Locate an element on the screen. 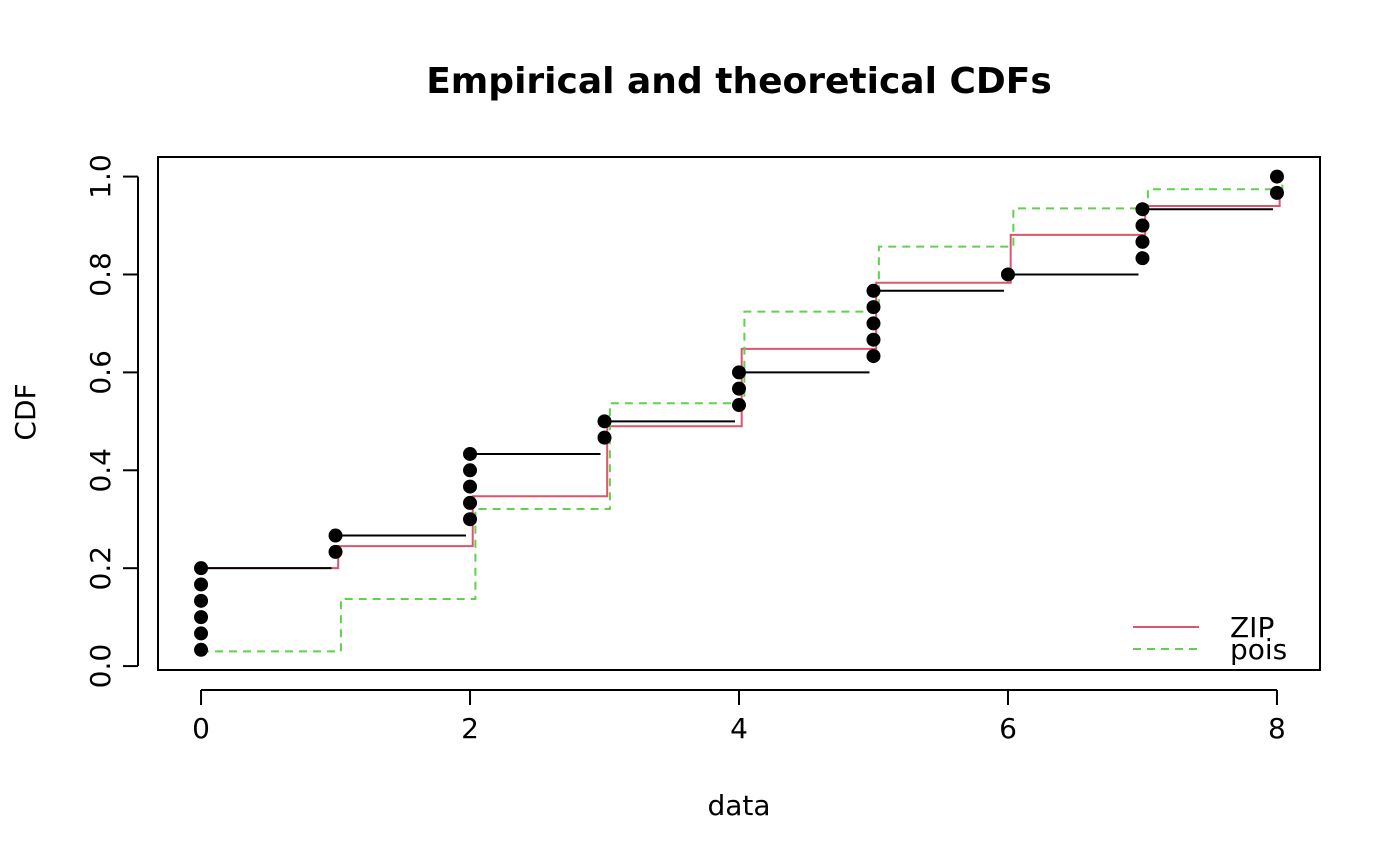  y-tick-label: 1.0 is located at coordinates (100, 176).